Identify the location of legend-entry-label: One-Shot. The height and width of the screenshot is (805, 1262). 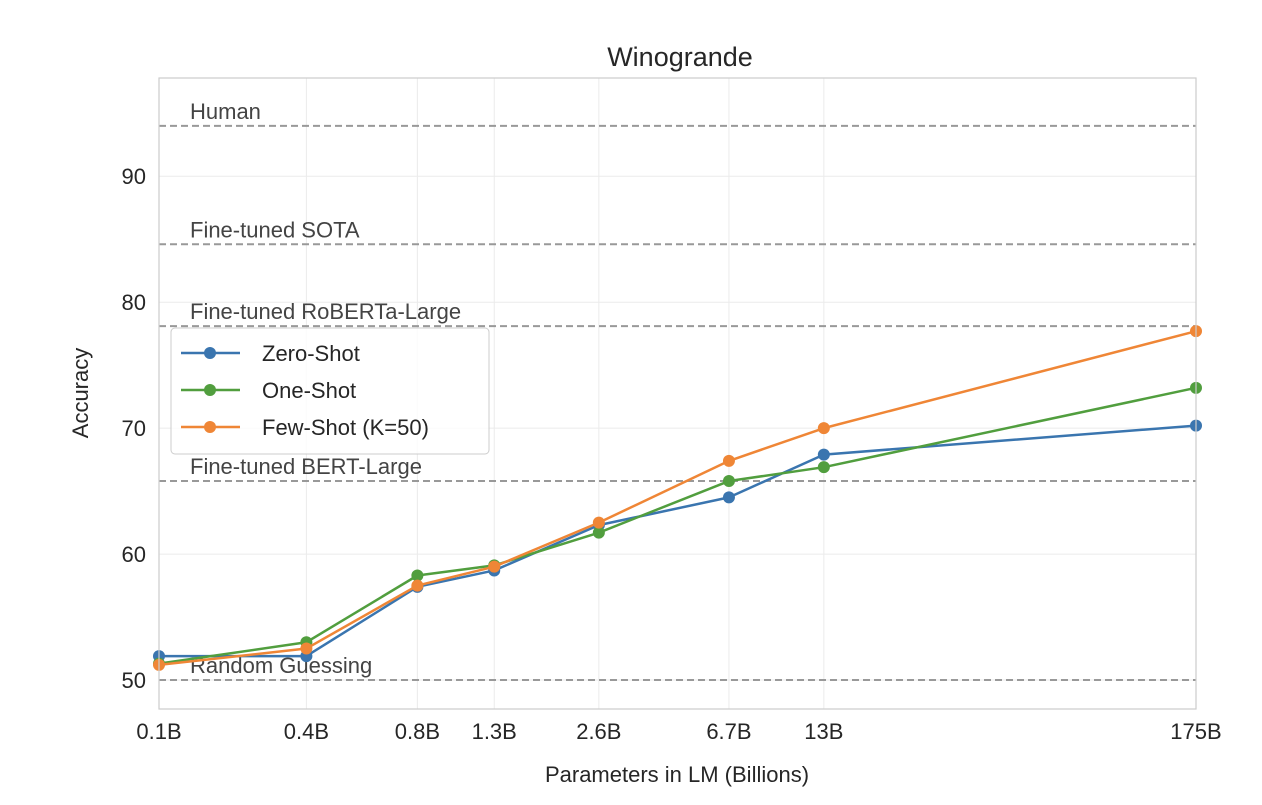
(309, 390).